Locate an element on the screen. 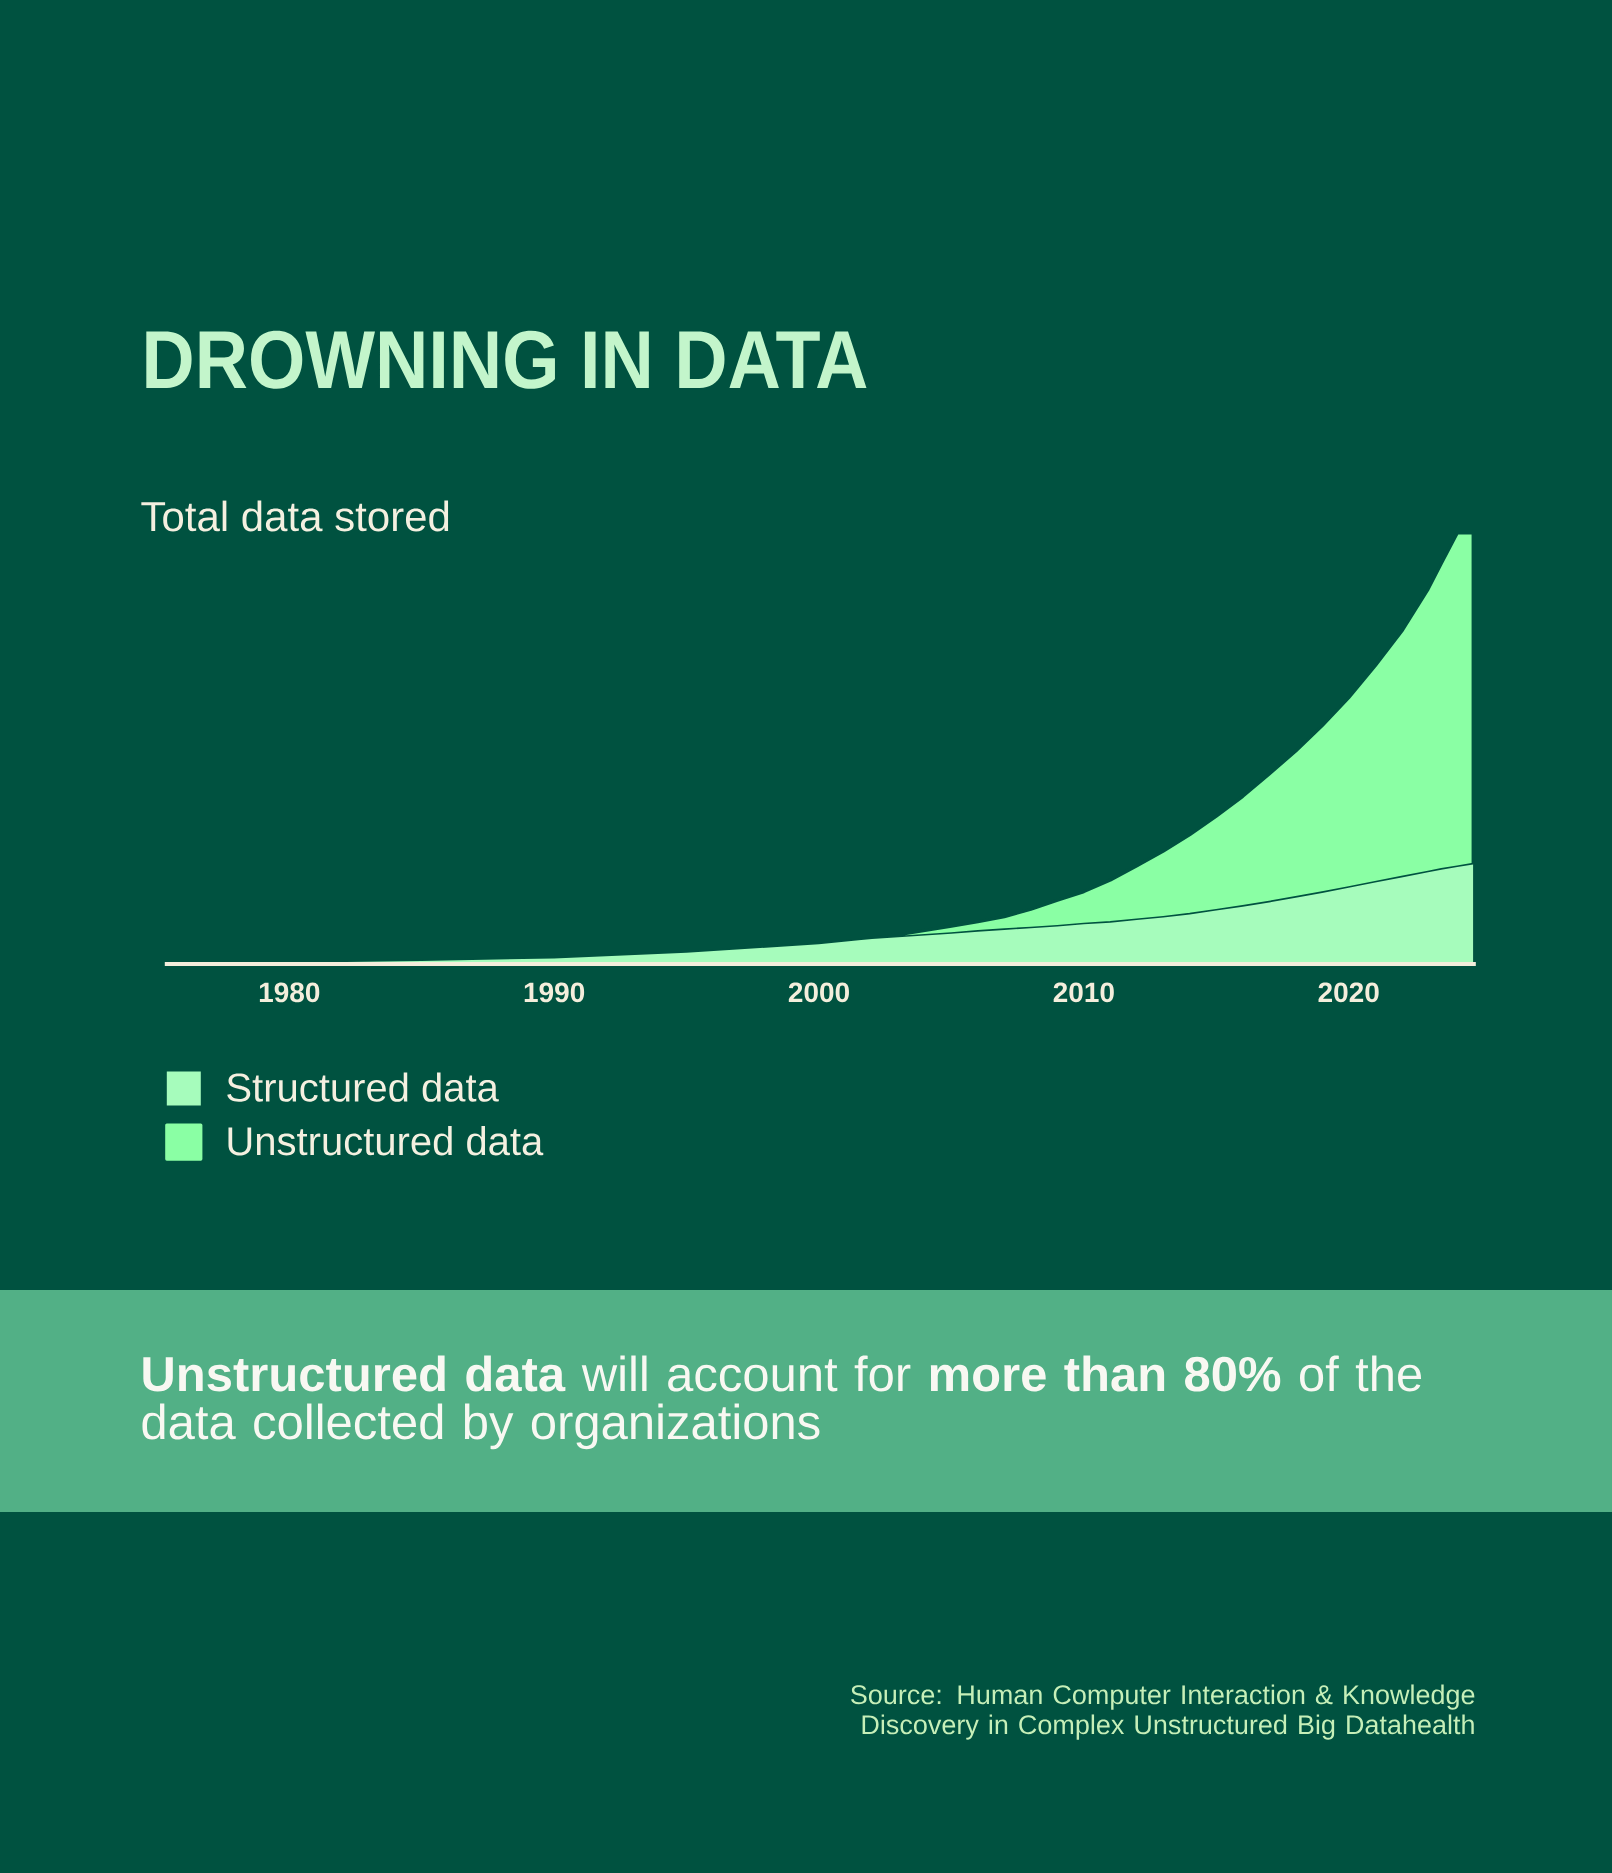 The width and height of the screenshot is (1612, 1873). source-note: Source: Human Computer Interaction & Knowledge Discovery in Complex Unstructured Big Datahealth is located at coordinates (1163, 1712).